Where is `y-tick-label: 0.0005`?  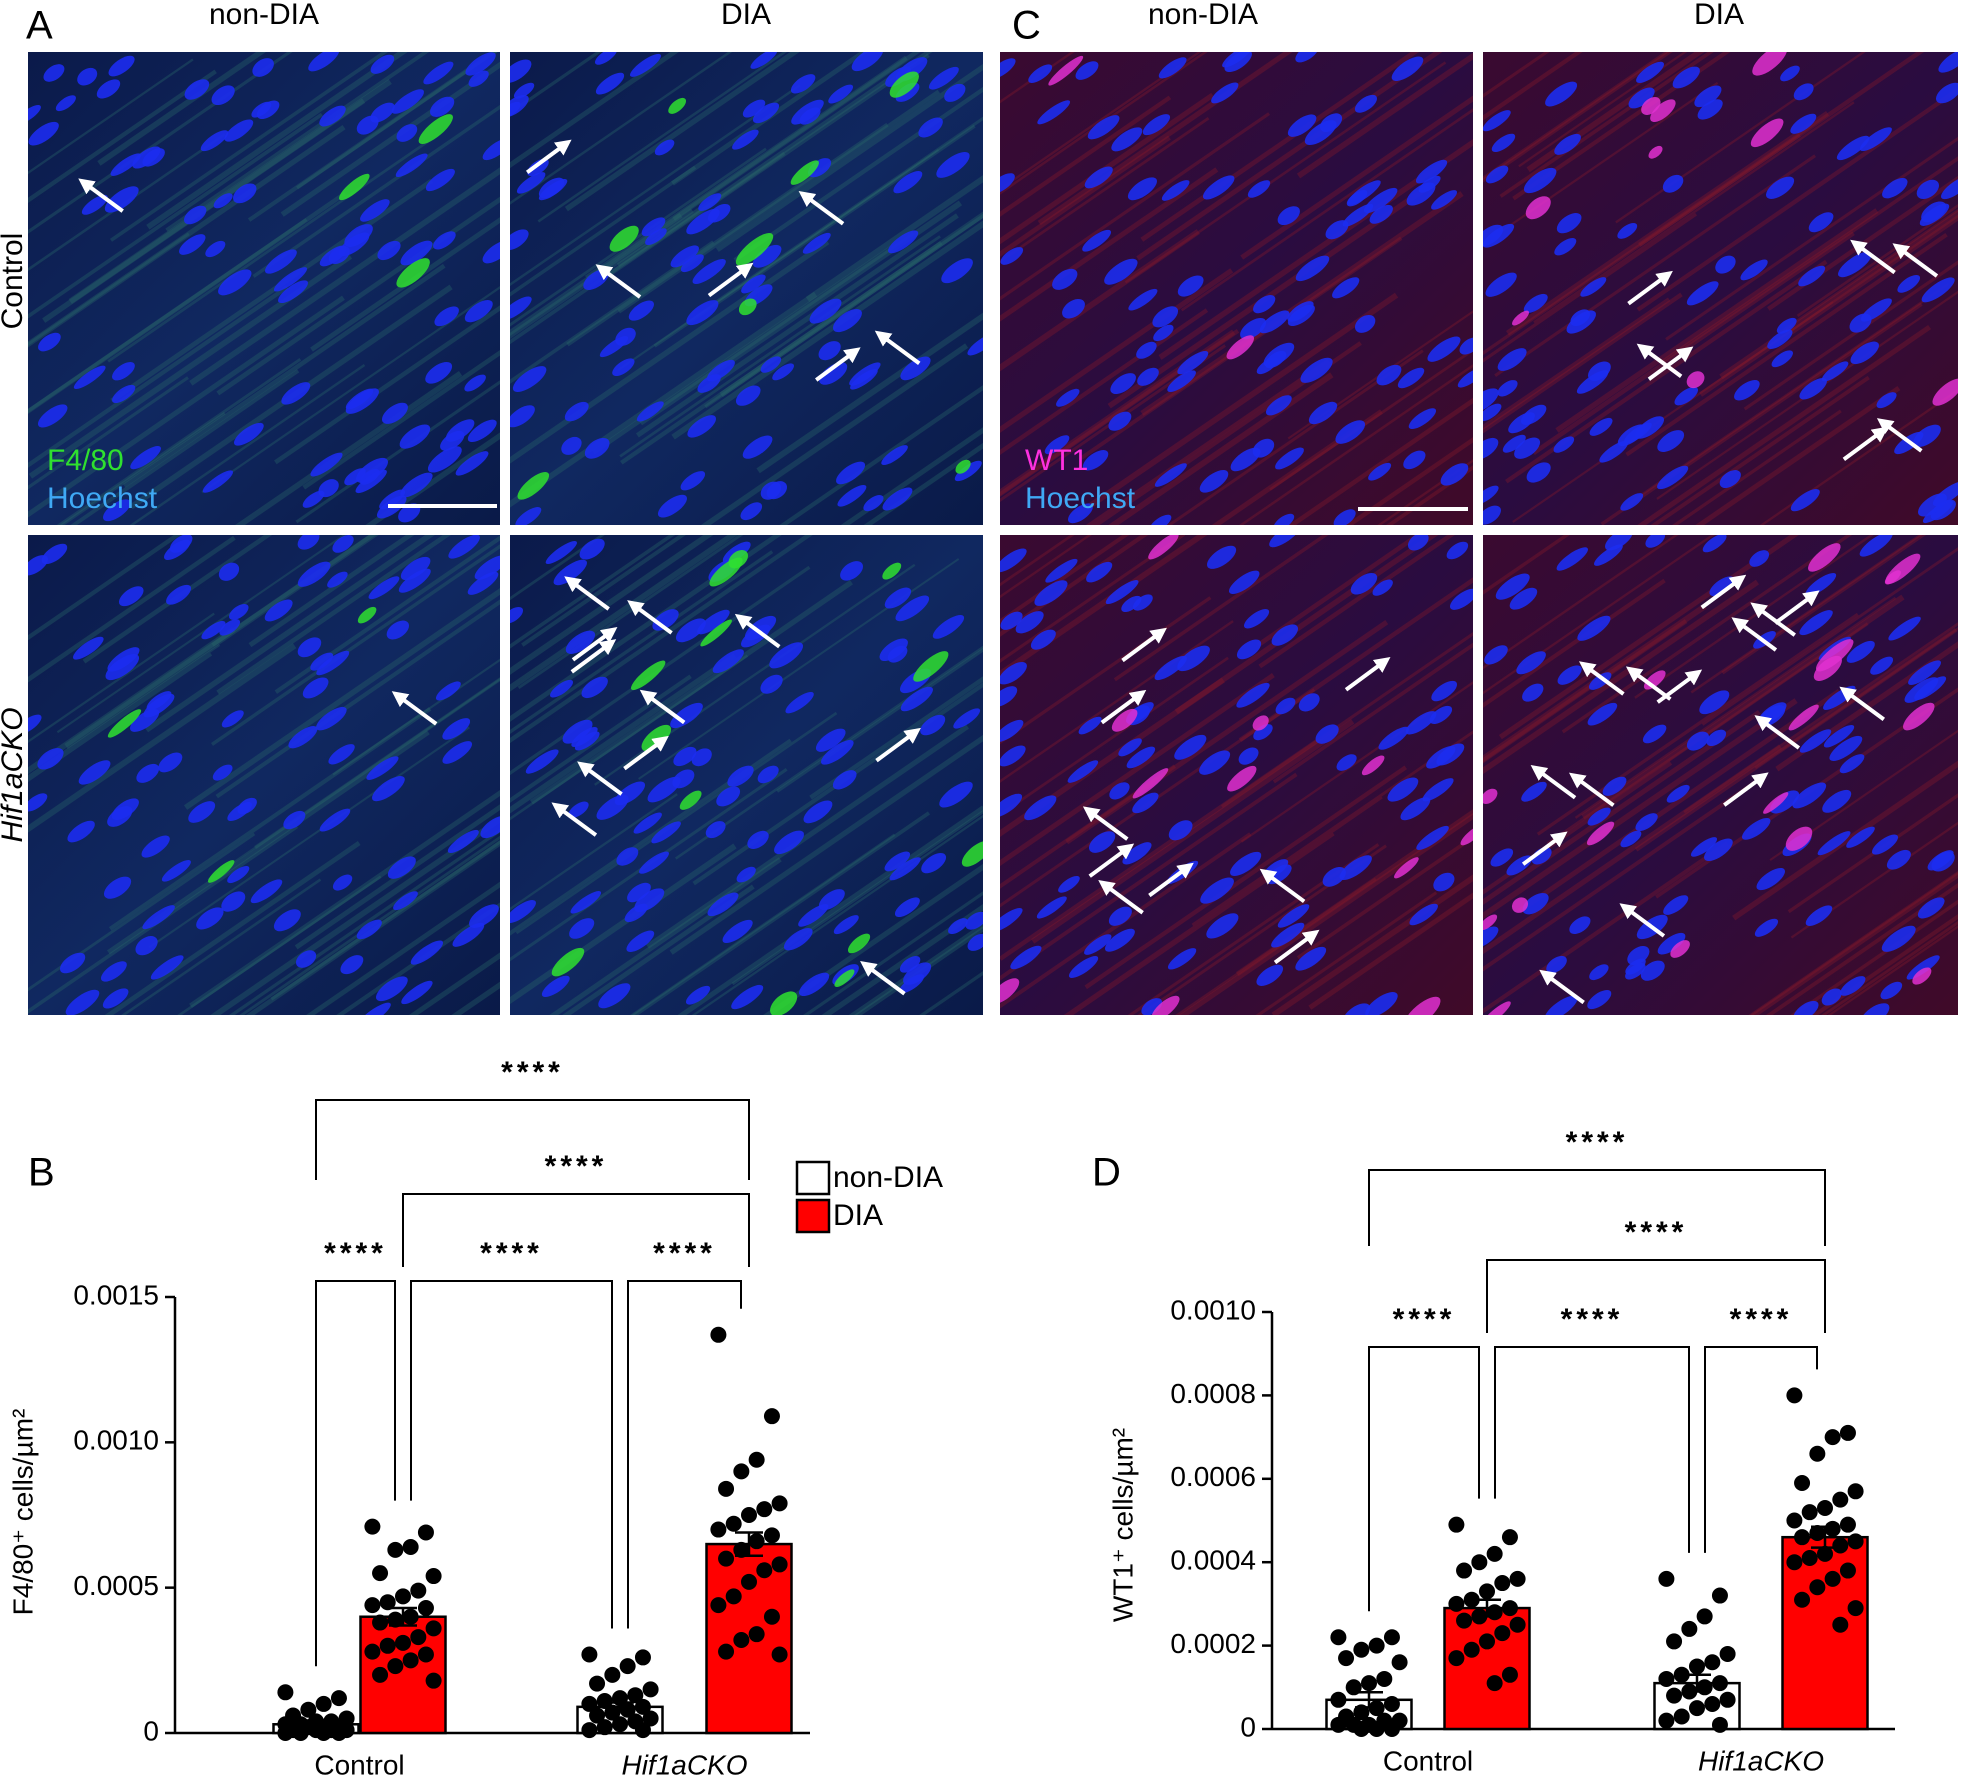
y-tick-label: 0.0005 is located at coordinates (116, 1585).